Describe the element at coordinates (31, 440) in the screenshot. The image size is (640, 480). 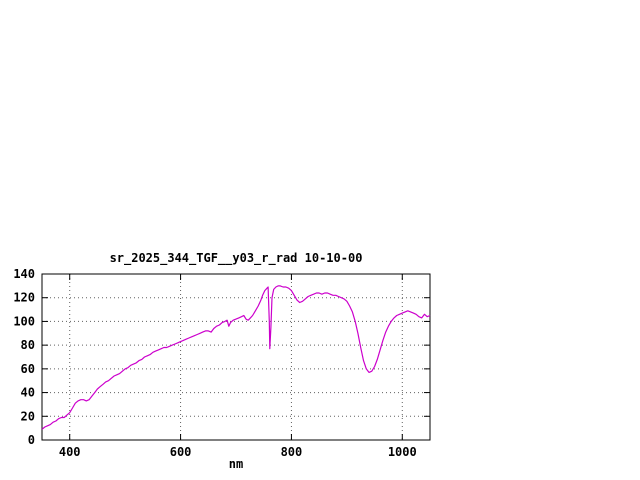
I see `y-tick-label: 0` at that location.